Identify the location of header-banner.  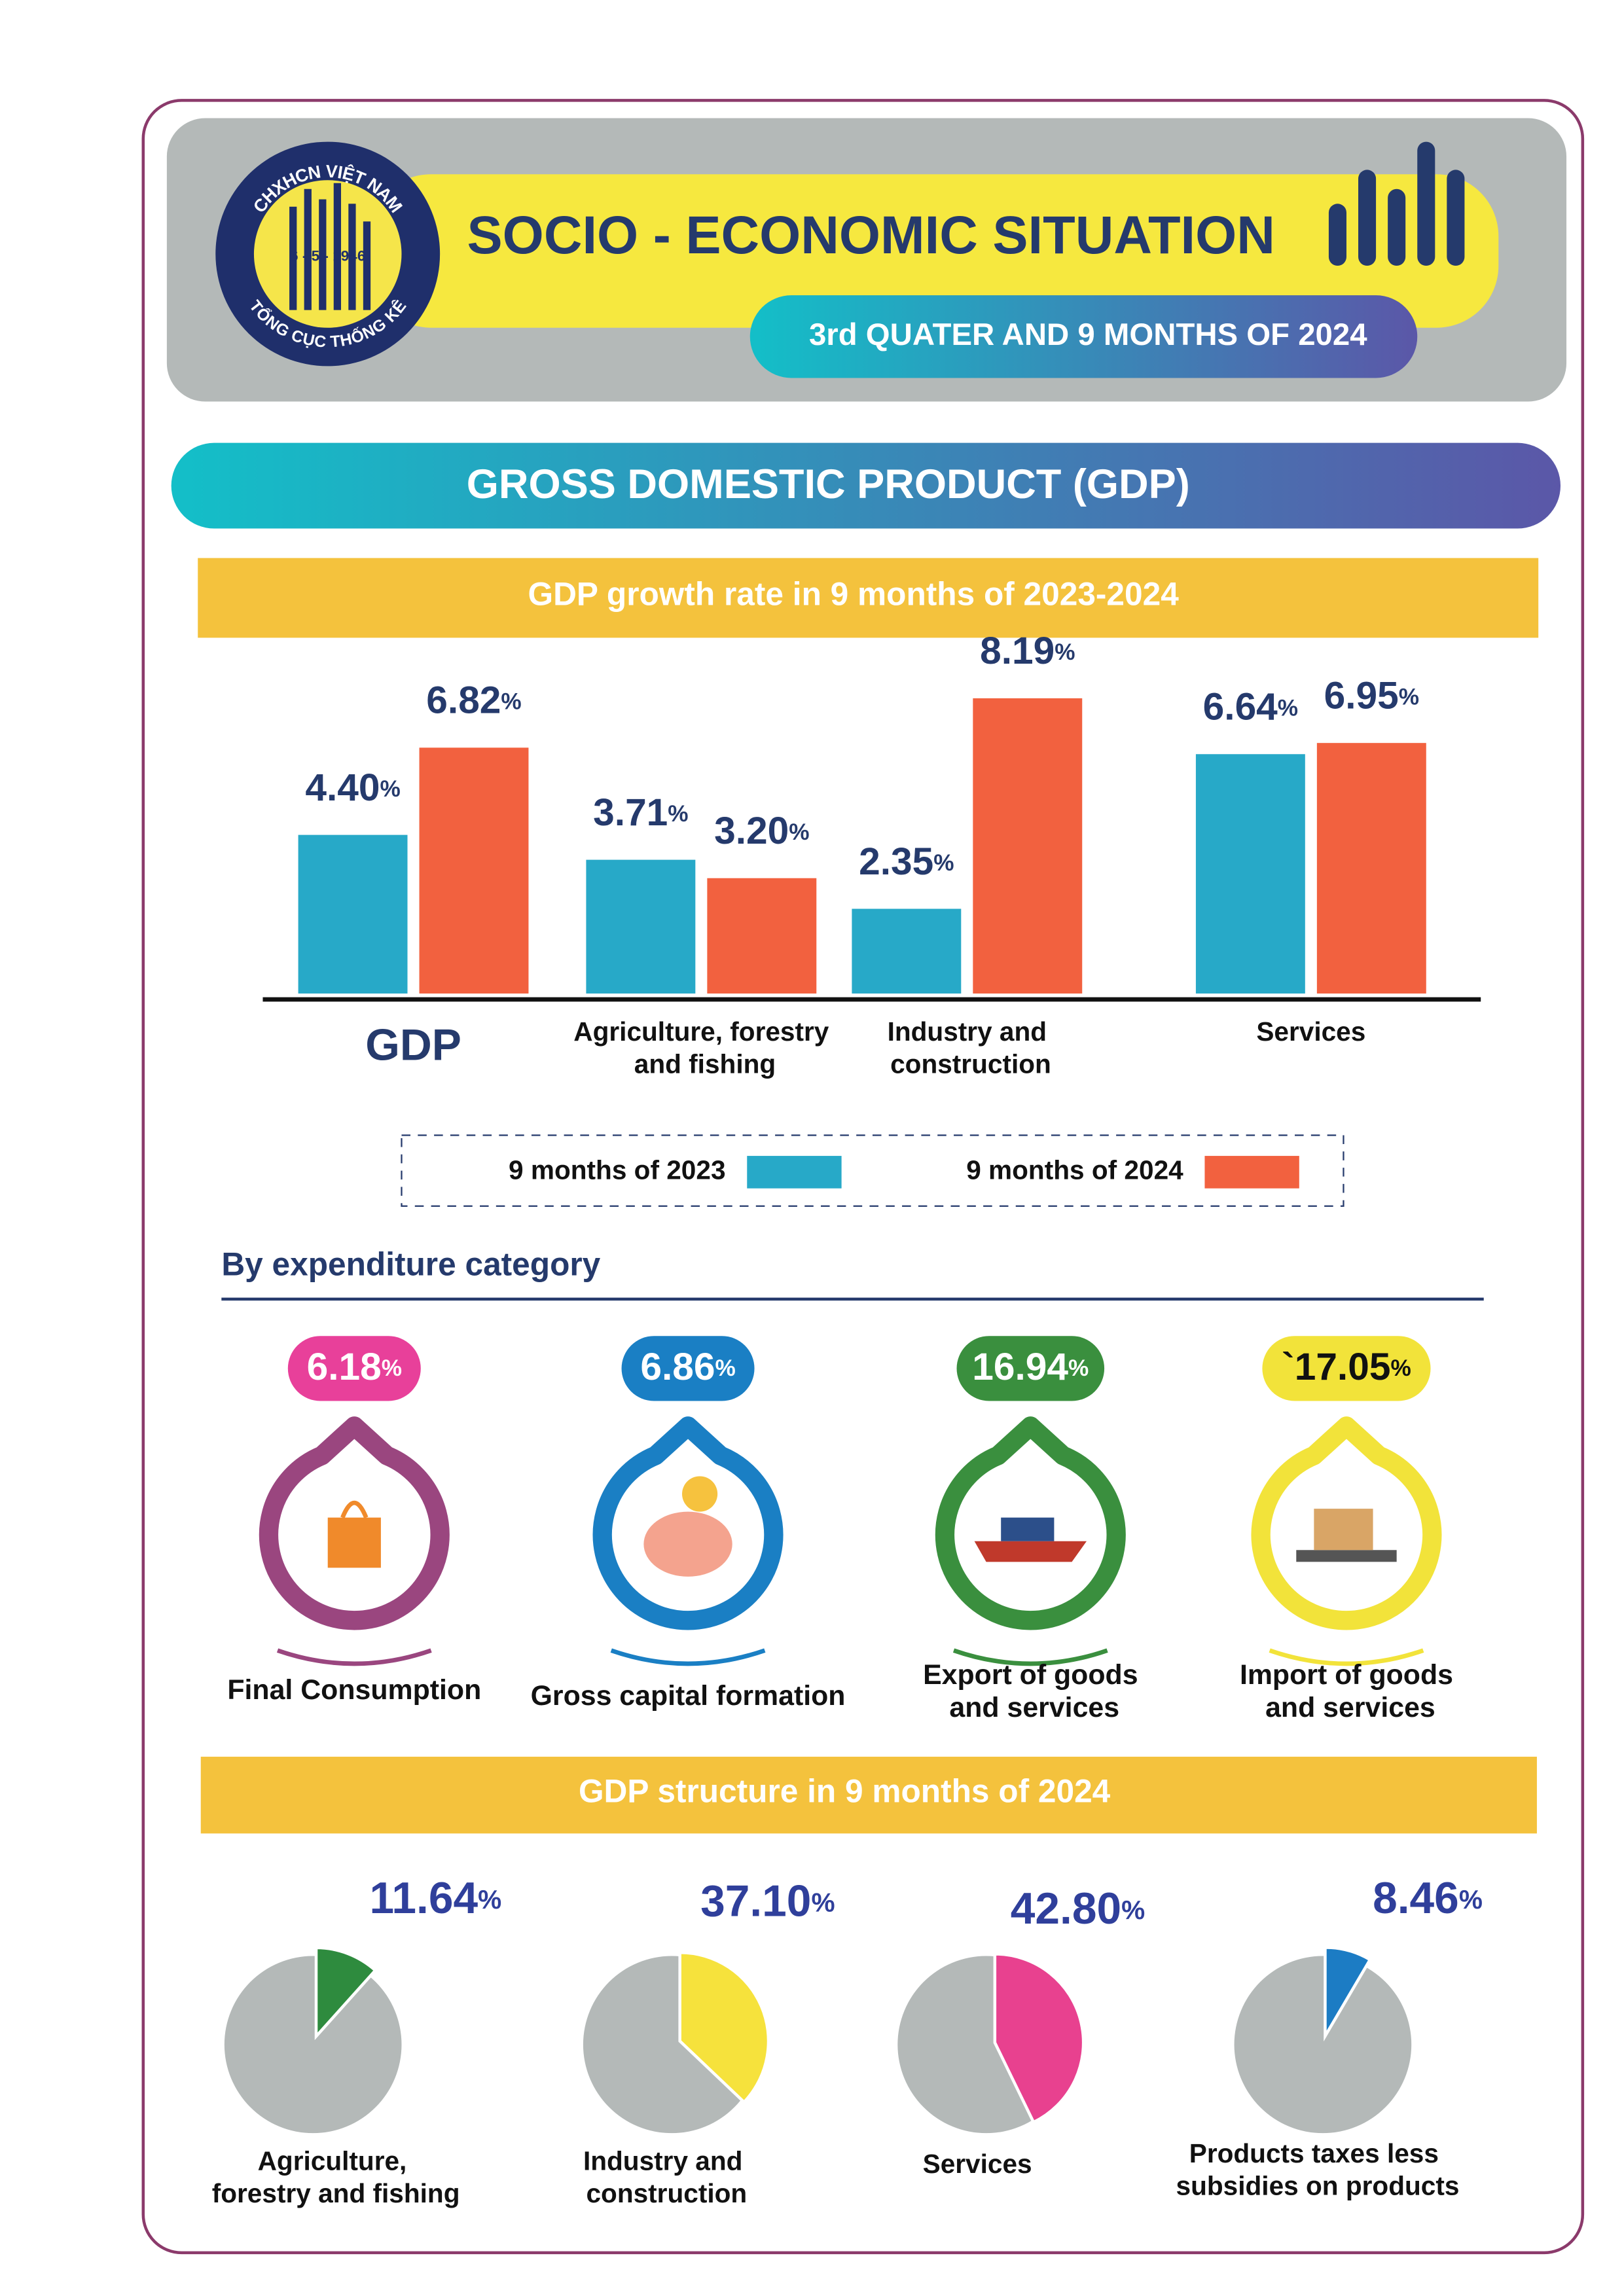
(934, 251).